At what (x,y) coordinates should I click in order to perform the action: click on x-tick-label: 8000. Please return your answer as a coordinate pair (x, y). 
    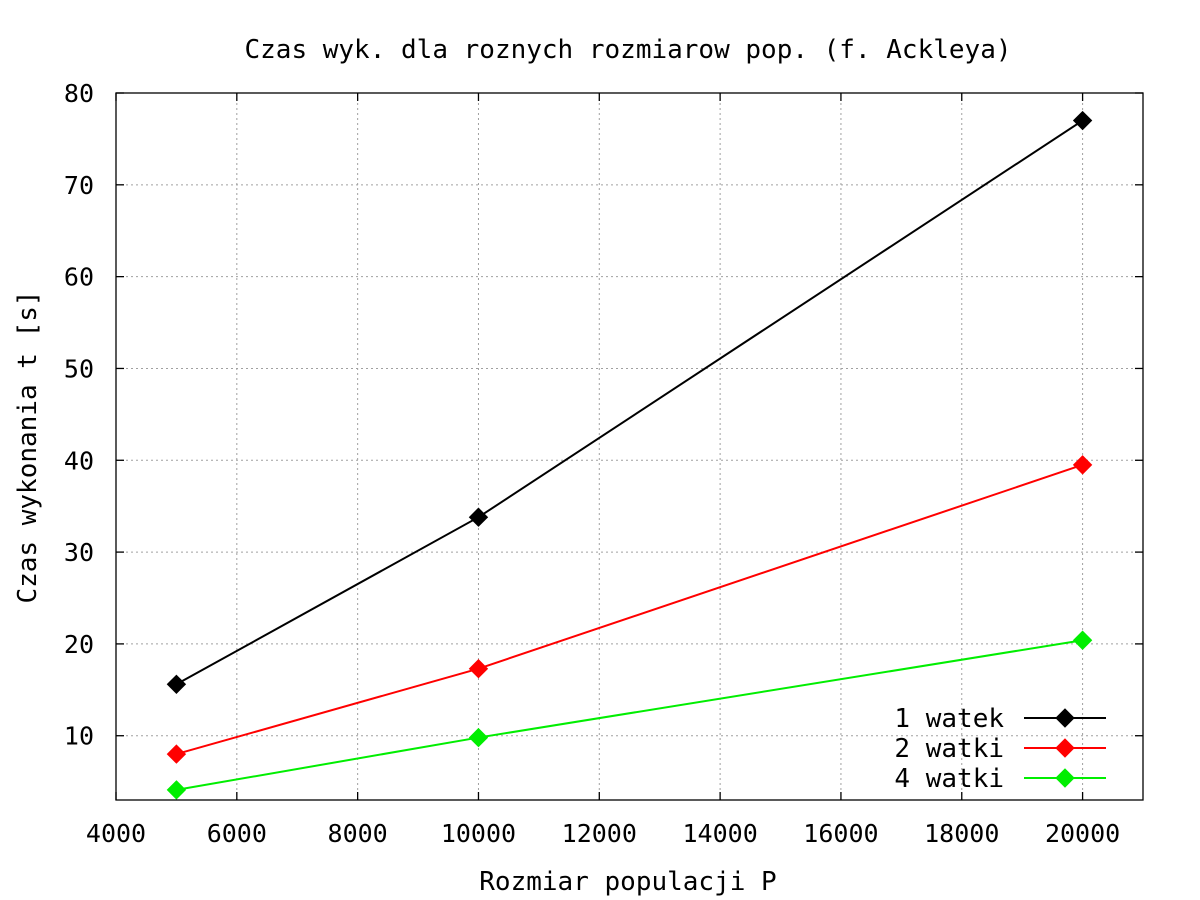
    Looking at the image, I should click on (358, 833).